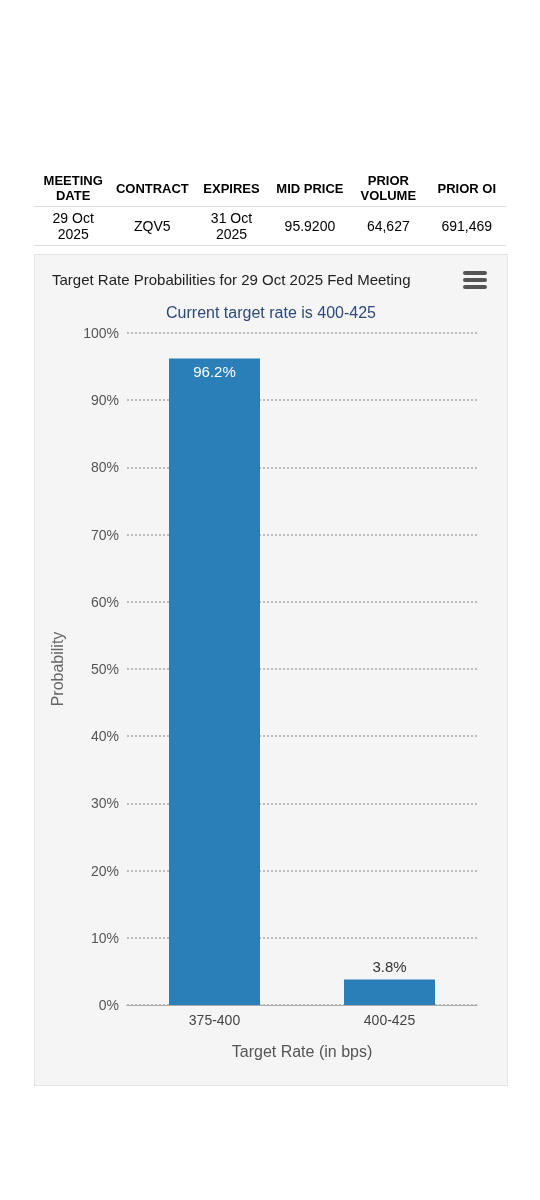  What do you see at coordinates (310, 226) in the screenshot?
I see `text: 95.9200` at bounding box center [310, 226].